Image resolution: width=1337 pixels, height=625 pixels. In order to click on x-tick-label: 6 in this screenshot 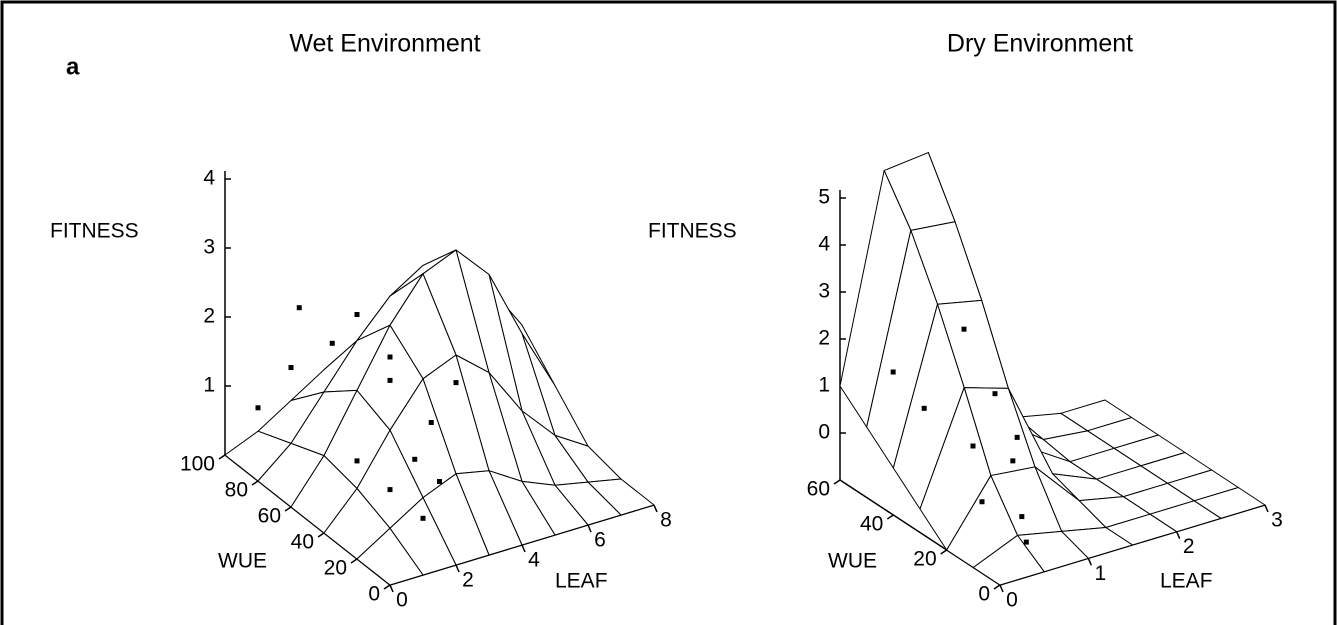, I will do `click(600, 540)`.